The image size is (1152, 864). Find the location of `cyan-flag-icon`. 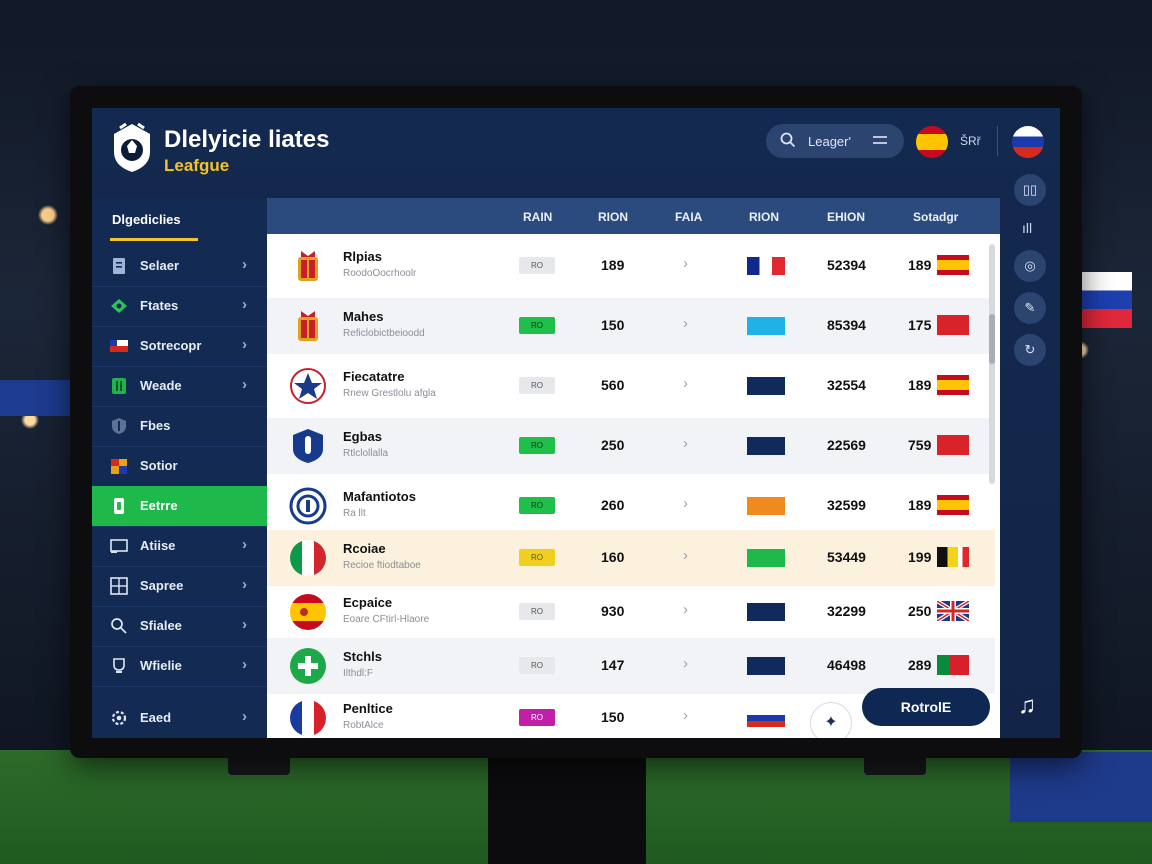

cyan-flag-icon is located at coordinates (766, 326).